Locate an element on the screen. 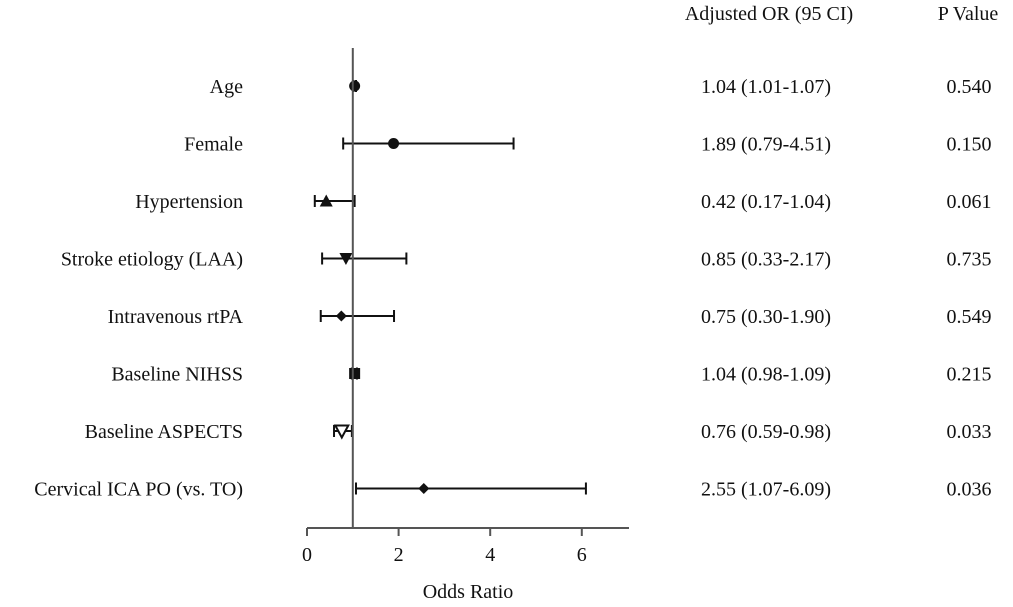 The width and height of the screenshot is (1013, 607). p-column-header: P Value is located at coordinates (968, 14).